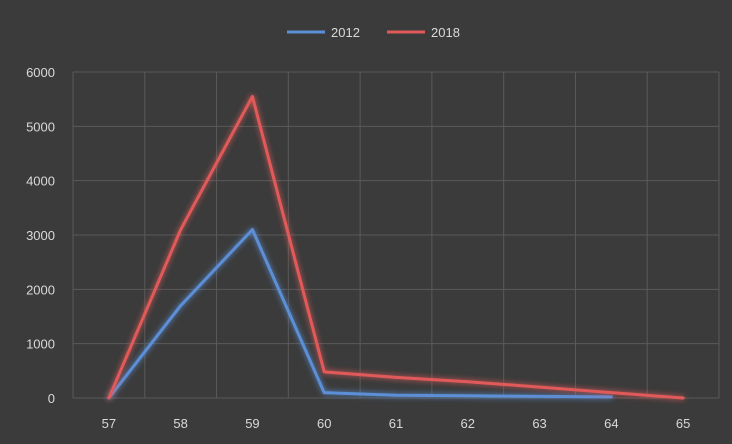  I want to click on y-tick-label: 3000, so click(40, 235).